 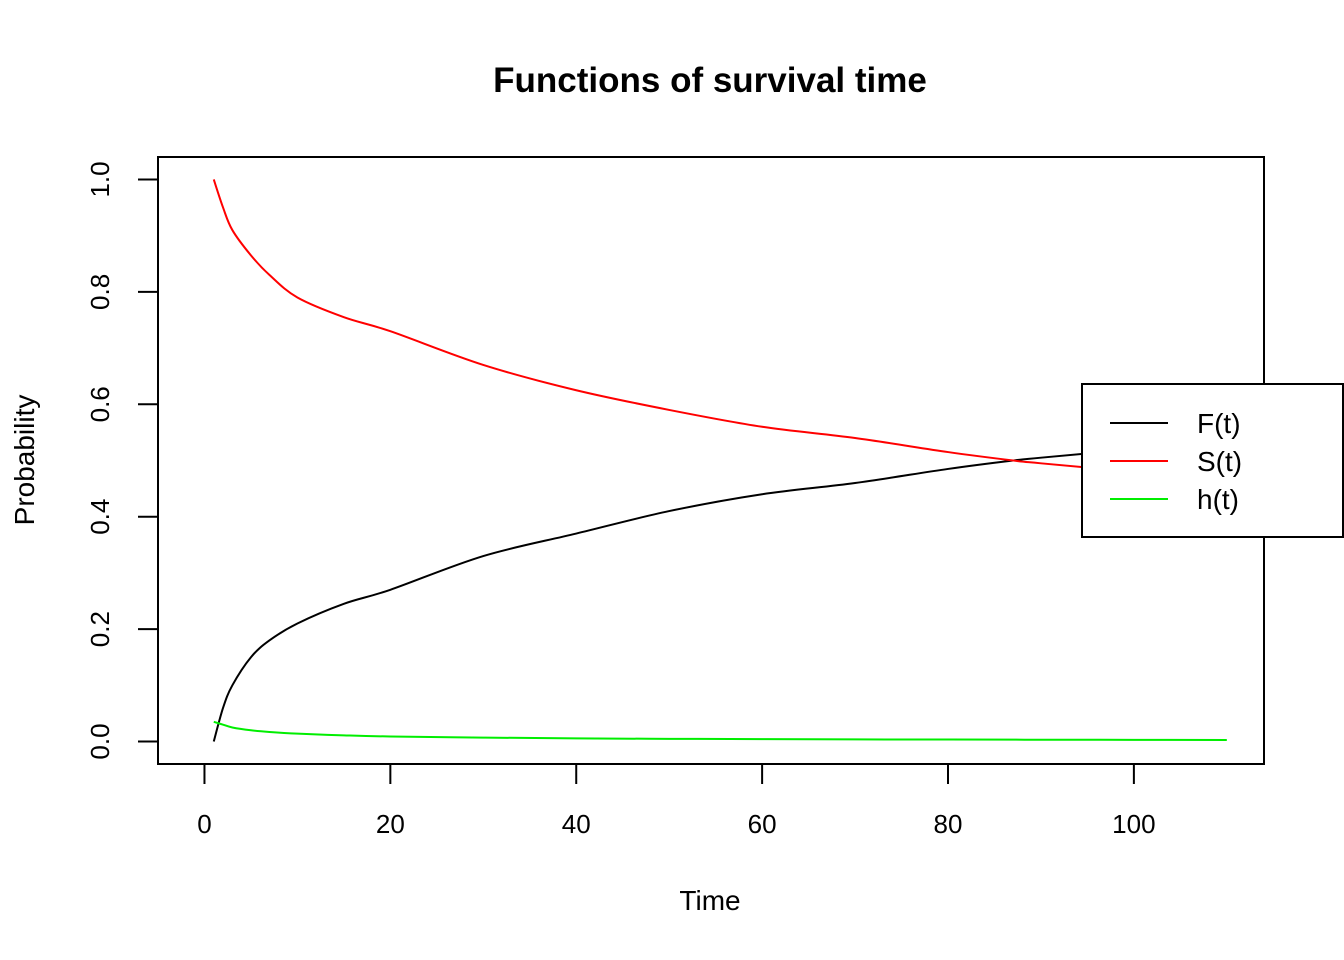 What do you see at coordinates (100, 179) in the screenshot?
I see `y-tick-label: 1.0` at bounding box center [100, 179].